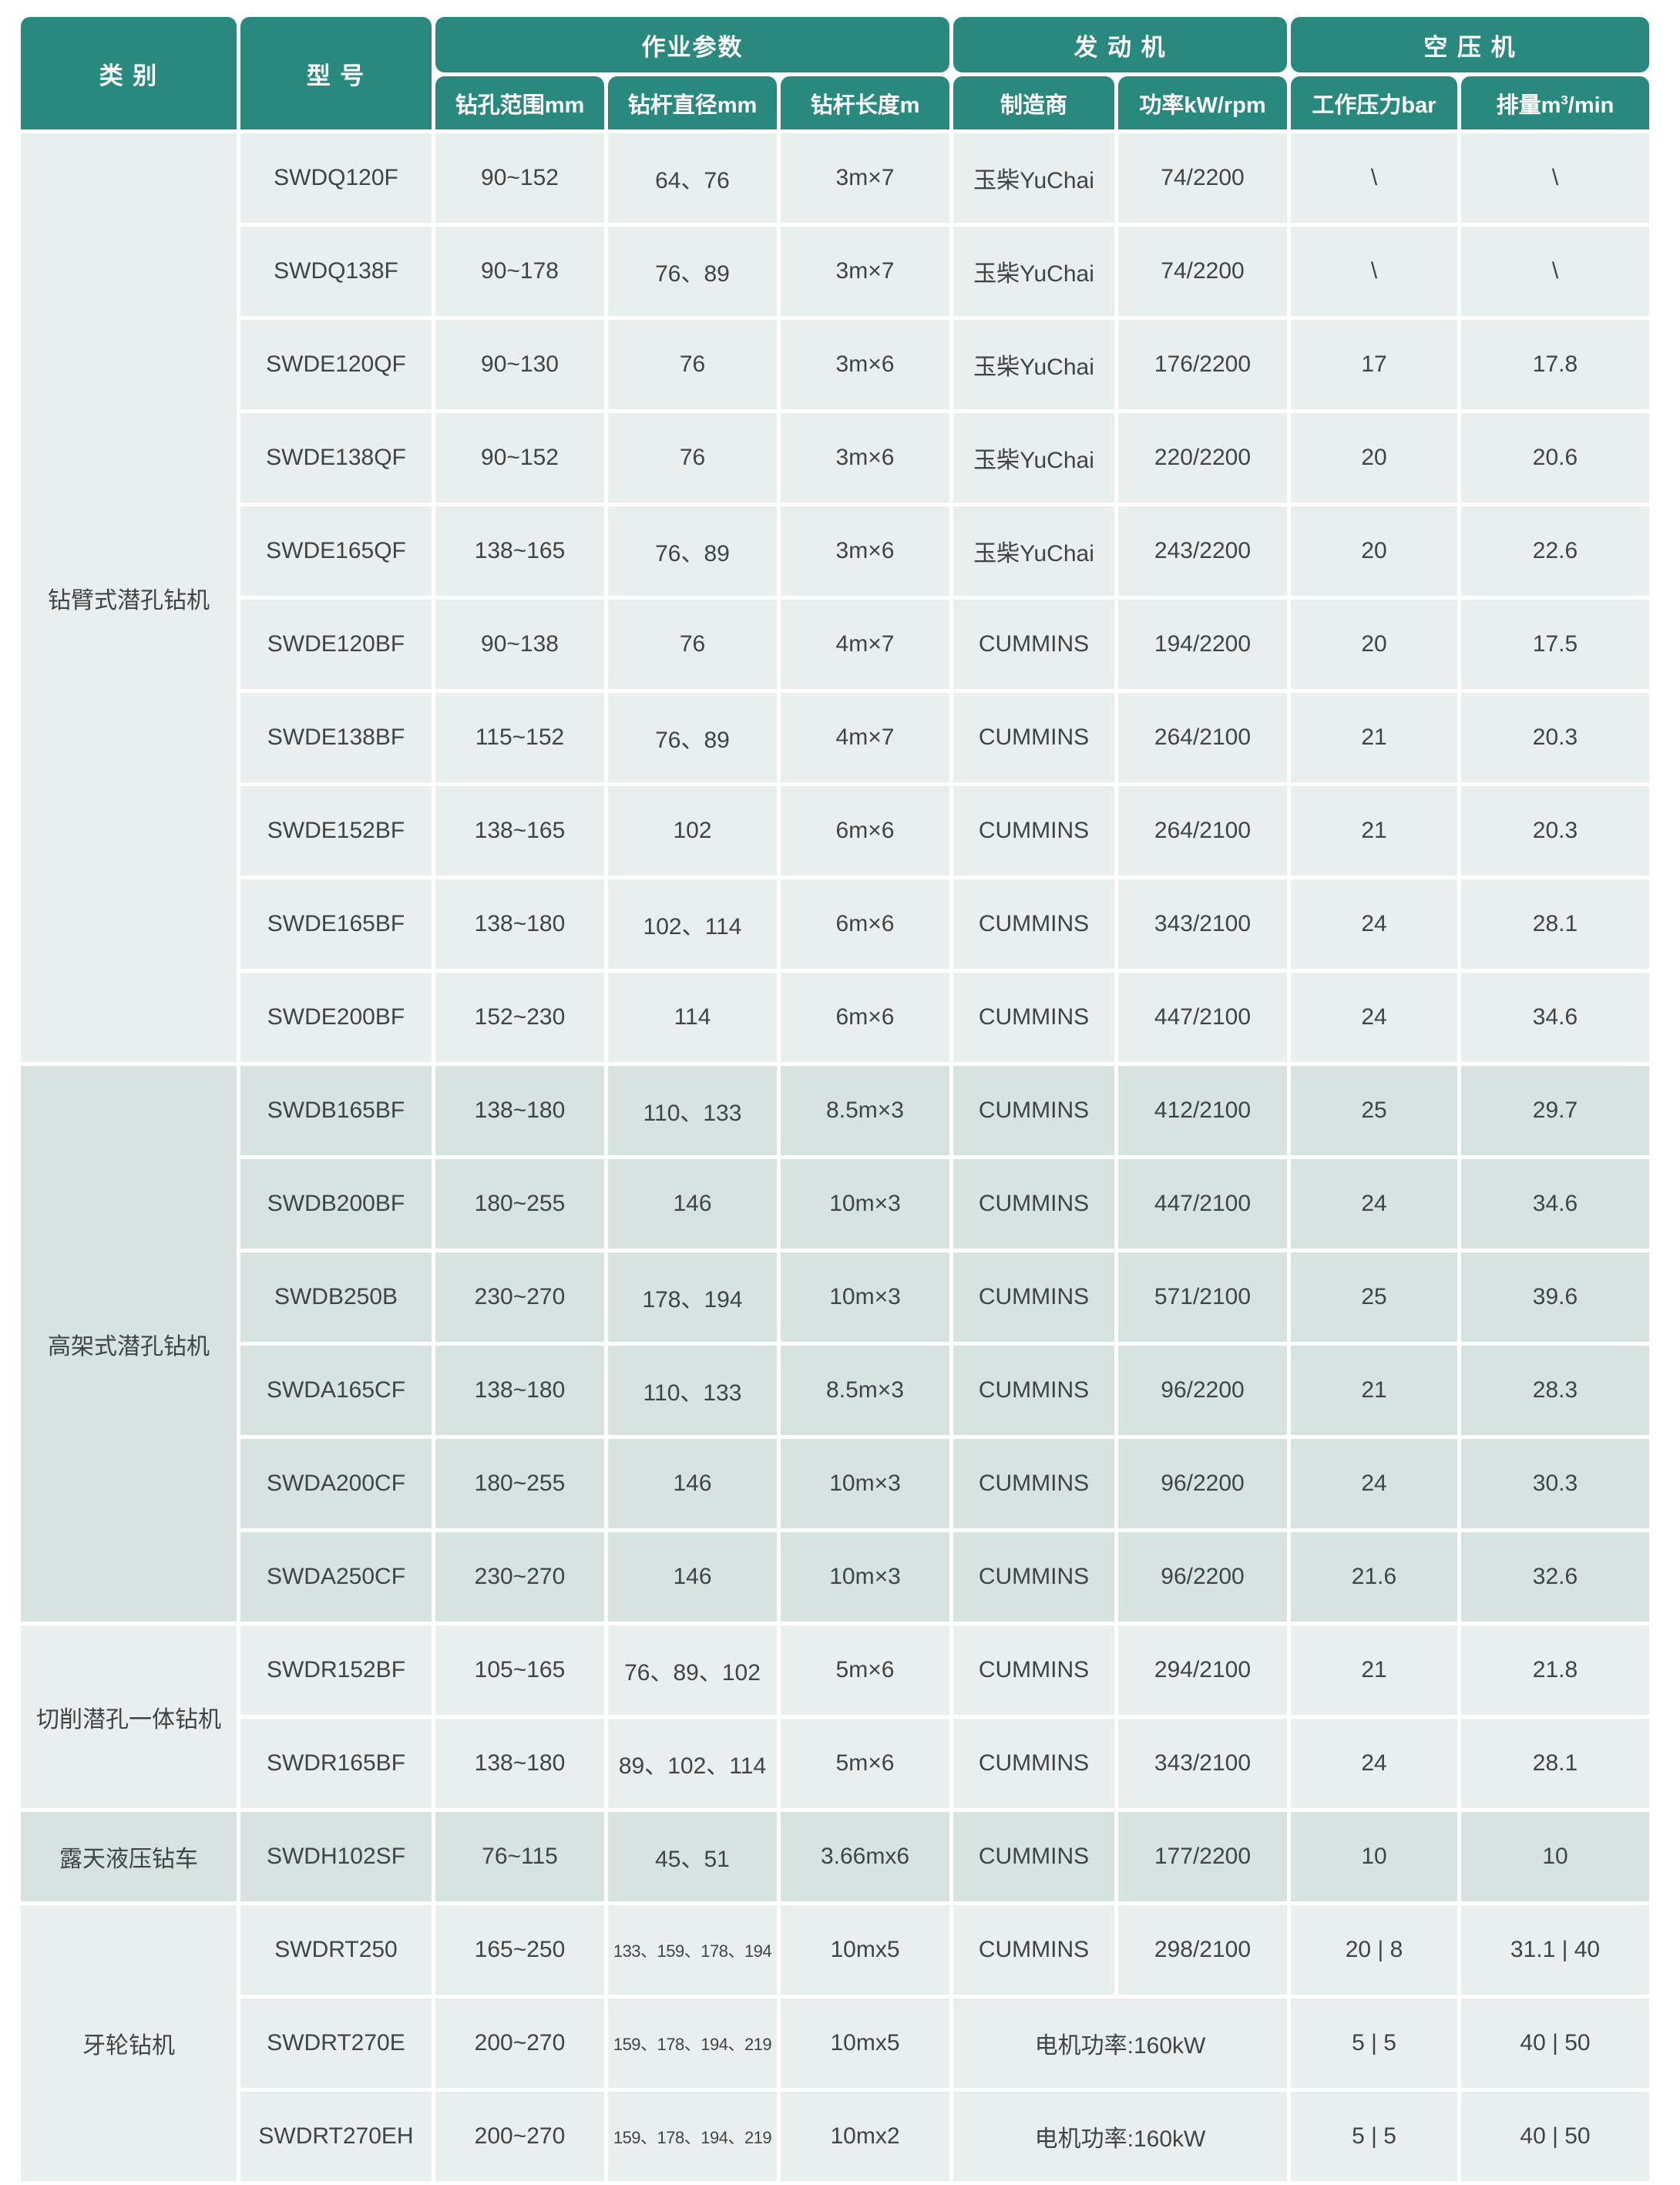  Describe the element at coordinates (336, 1763) in the screenshot. I see `model-cell: SWDR165BF` at that location.